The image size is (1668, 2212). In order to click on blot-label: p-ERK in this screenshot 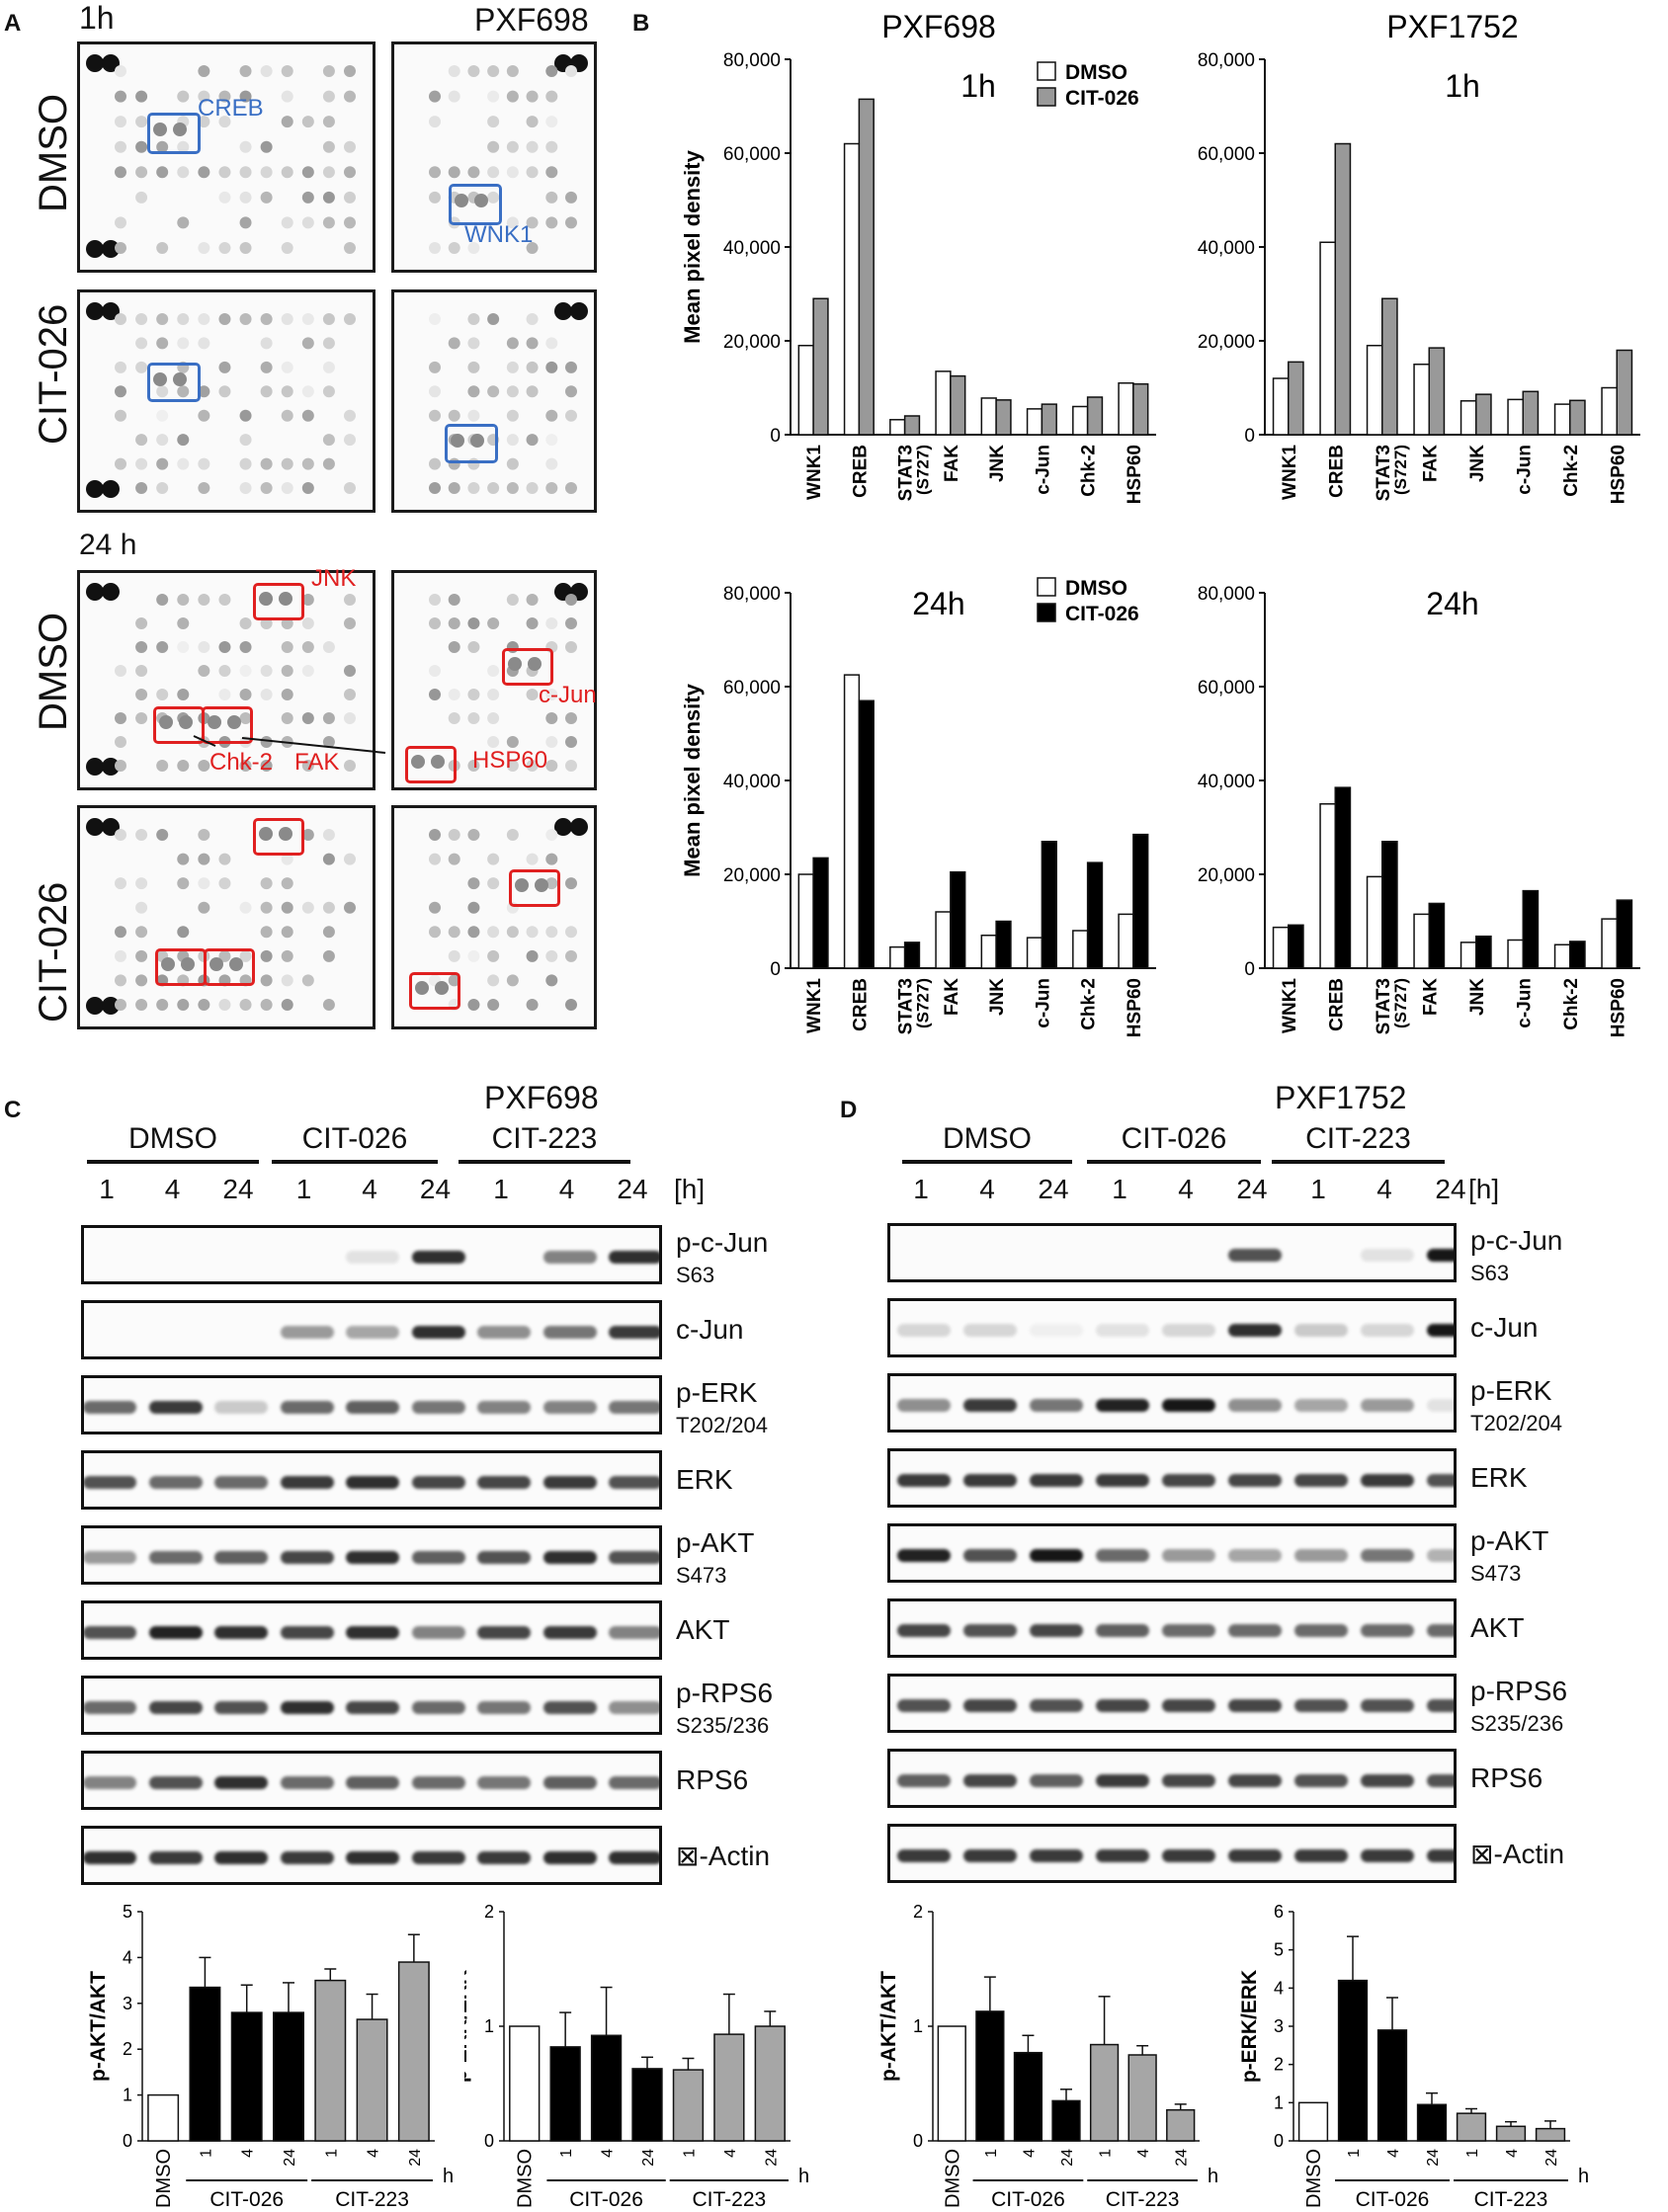, I will do `click(717, 1392)`.